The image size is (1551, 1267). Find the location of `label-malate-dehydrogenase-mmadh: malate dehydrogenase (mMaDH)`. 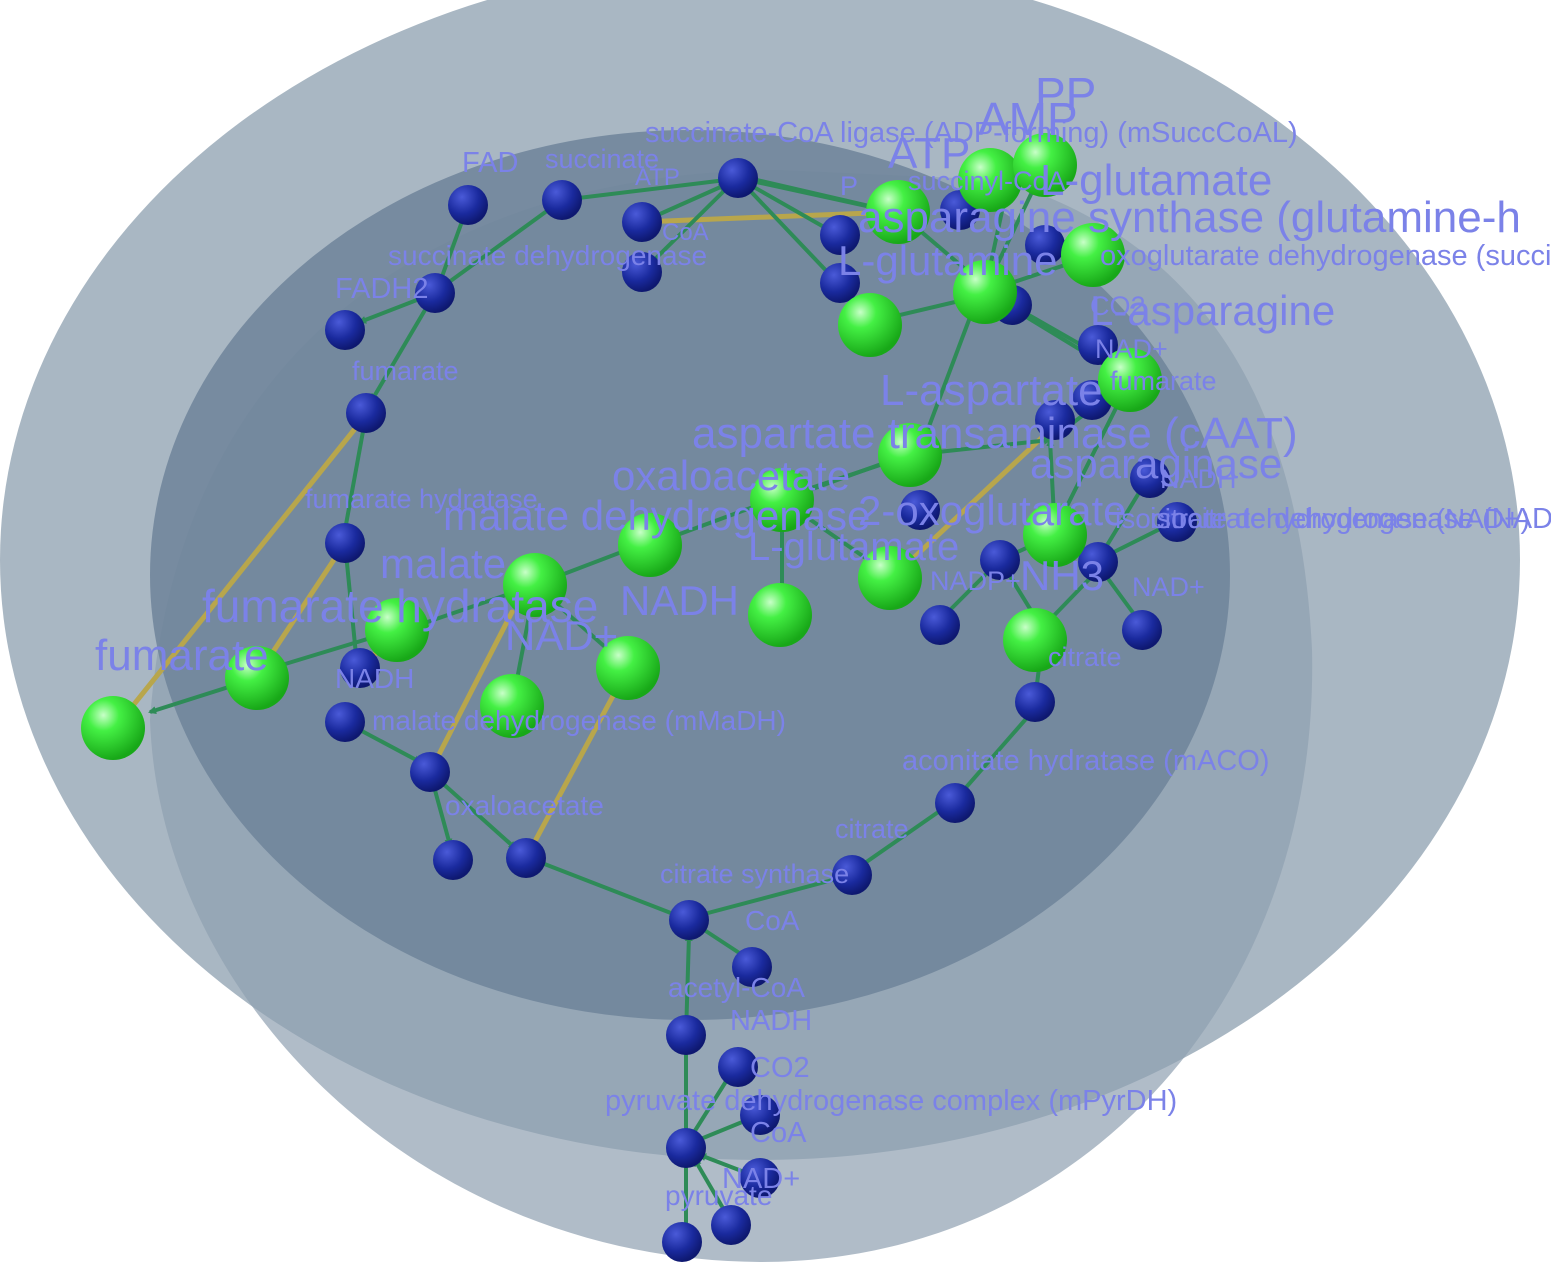

label-malate-dehydrogenase-mmadh: malate dehydrogenase (mMaDH) is located at coordinates (579, 720).